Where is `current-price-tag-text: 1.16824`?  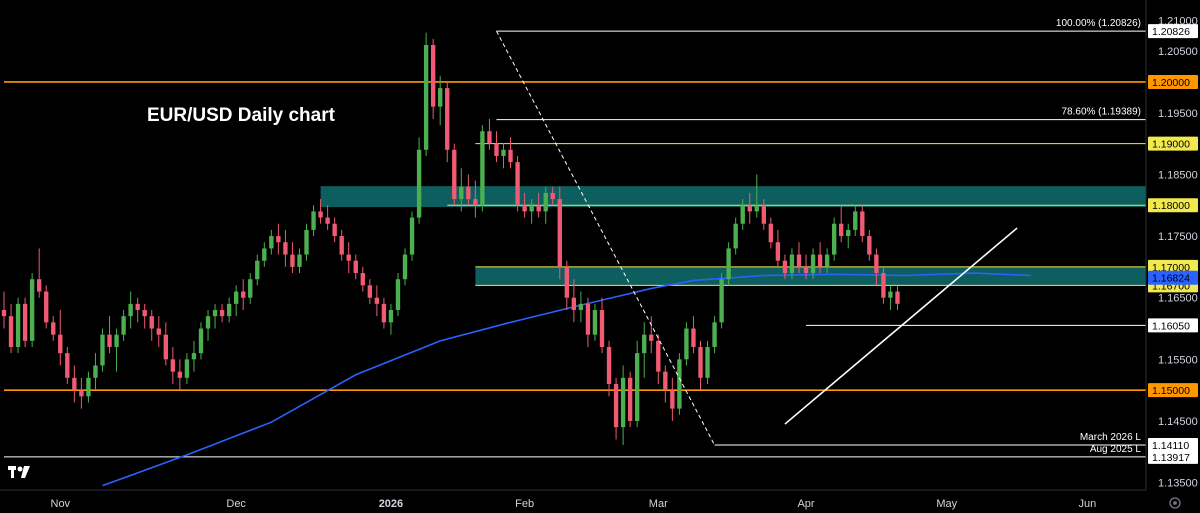 current-price-tag-text: 1.16824 is located at coordinates (1171, 279).